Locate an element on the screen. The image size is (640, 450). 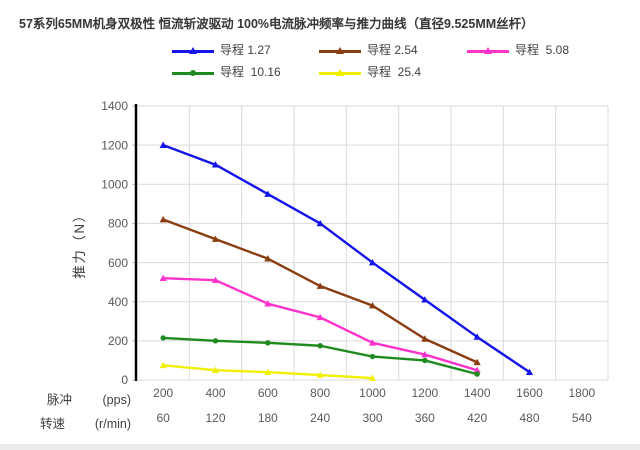
circle-marker-icon is located at coordinates (193, 72).